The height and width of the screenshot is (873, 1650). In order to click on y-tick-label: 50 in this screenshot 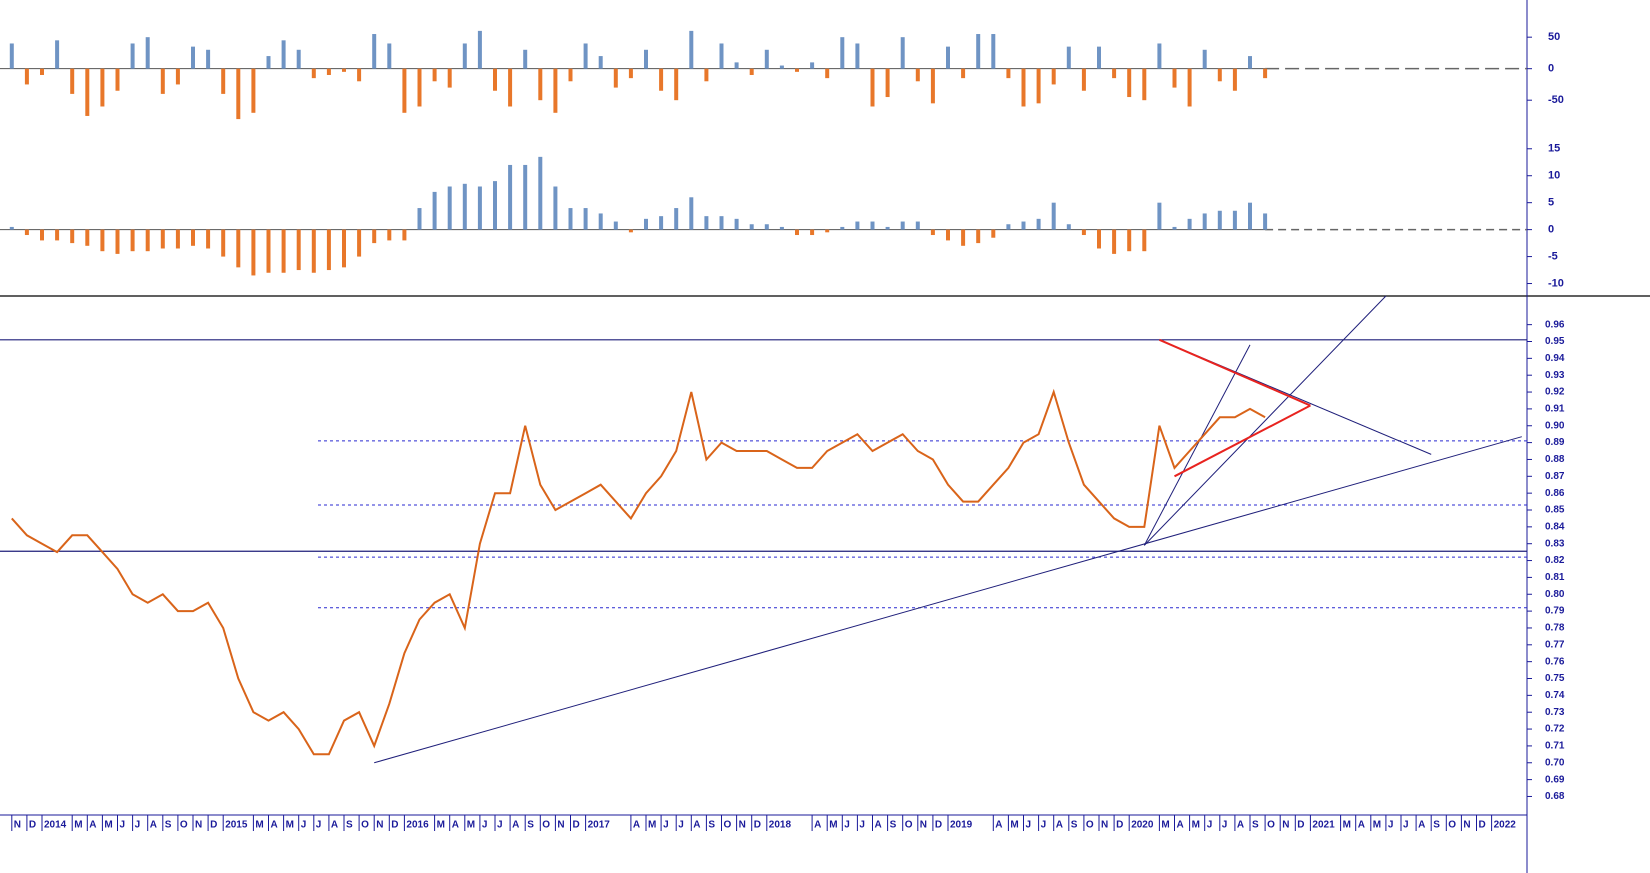, I will do `click(1554, 37)`.